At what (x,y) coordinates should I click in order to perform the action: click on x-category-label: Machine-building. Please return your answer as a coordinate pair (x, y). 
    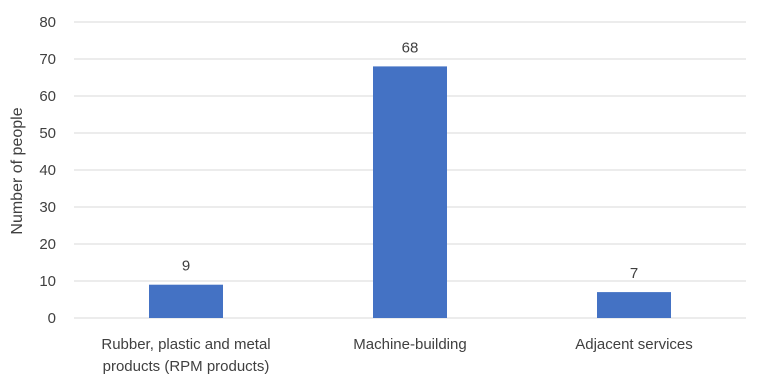
    Looking at the image, I should click on (409, 344).